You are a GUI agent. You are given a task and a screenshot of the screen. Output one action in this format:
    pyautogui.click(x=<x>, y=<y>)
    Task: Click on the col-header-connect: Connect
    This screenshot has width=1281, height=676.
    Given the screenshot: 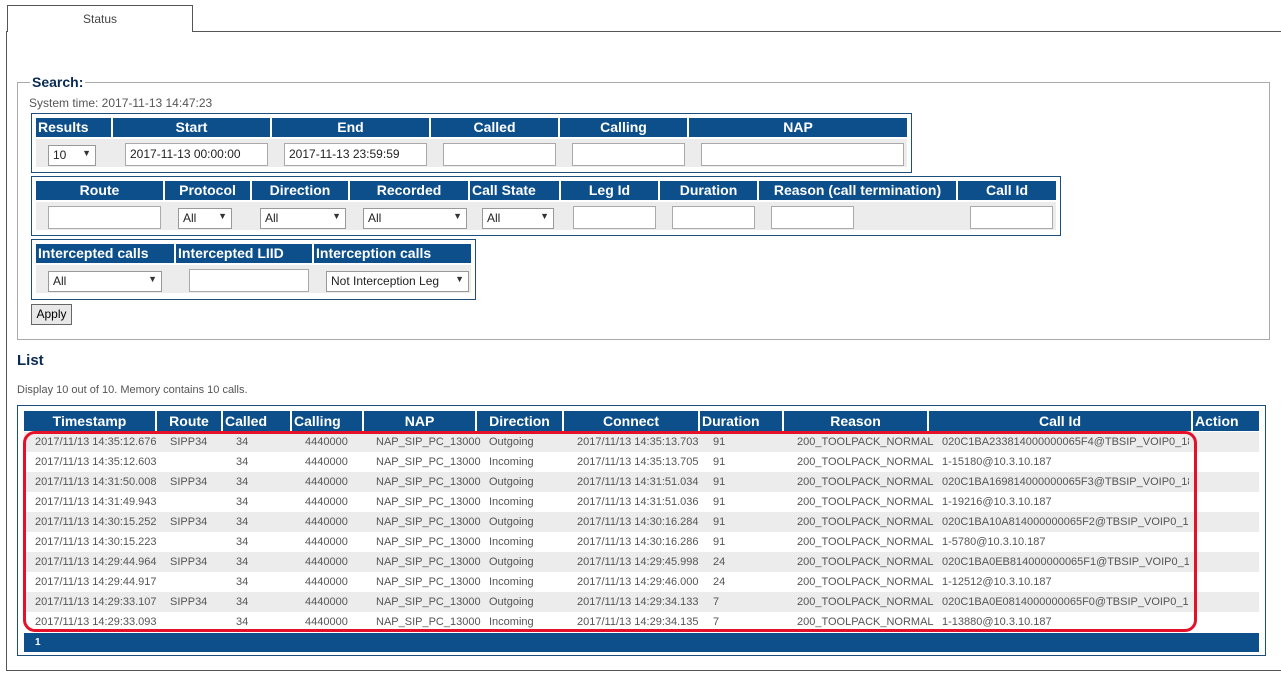 What is the action you would take?
    pyautogui.click(x=631, y=421)
    